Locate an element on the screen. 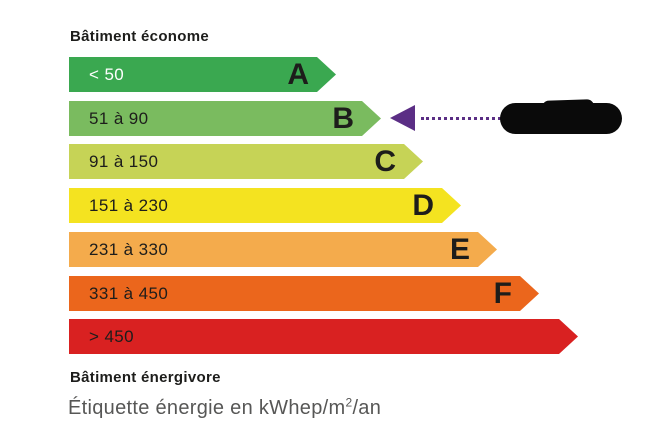  dotted-connector-line is located at coordinates (461, 118).